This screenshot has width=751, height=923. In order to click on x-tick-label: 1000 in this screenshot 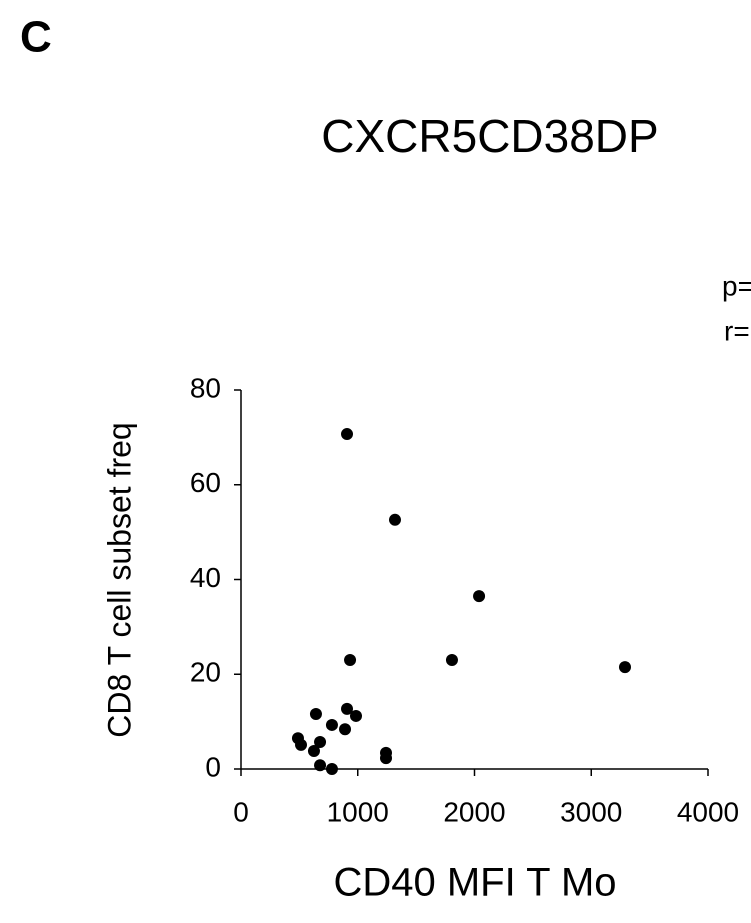, I will do `click(358, 811)`.